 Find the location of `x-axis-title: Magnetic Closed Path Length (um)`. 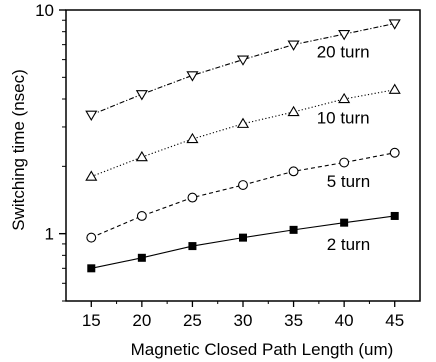

x-axis-title: Magnetic Closed Path Length (um) is located at coordinates (262, 349).